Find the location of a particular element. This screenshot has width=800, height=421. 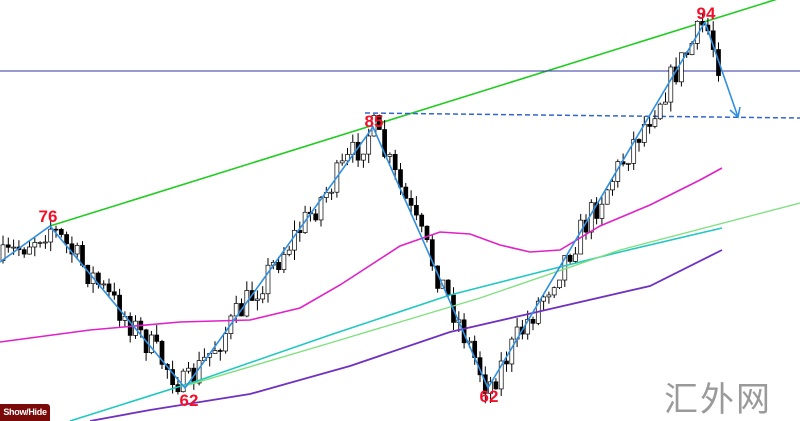

arrow-head-icon is located at coordinates (735, 112).